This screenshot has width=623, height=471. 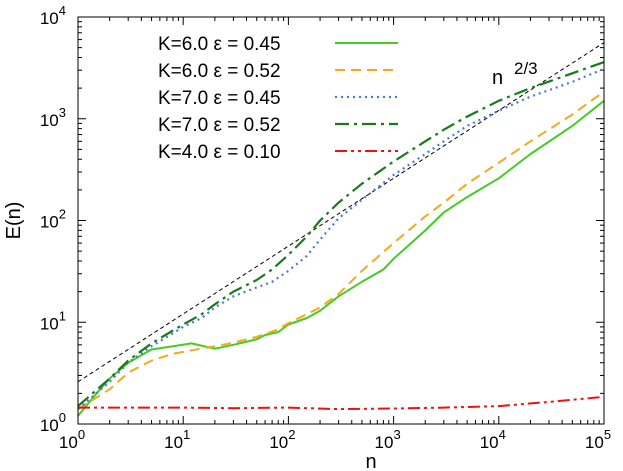 What do you see at coordinates (53, 320) in the screenshot?
I see `y-tick-label: 10¹` at bounding box center [53, 320].